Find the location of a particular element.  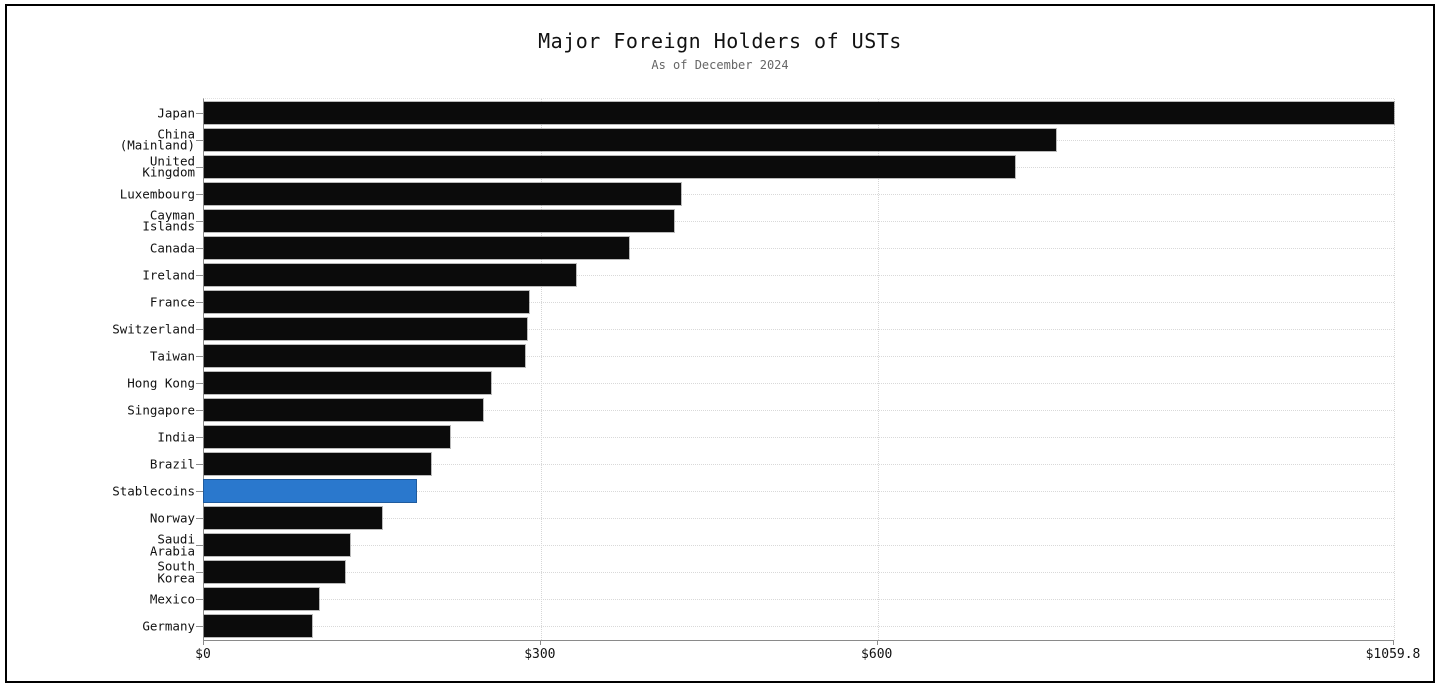

chart-subtitle: As of December 2024 is located at coordinates (720, 65).